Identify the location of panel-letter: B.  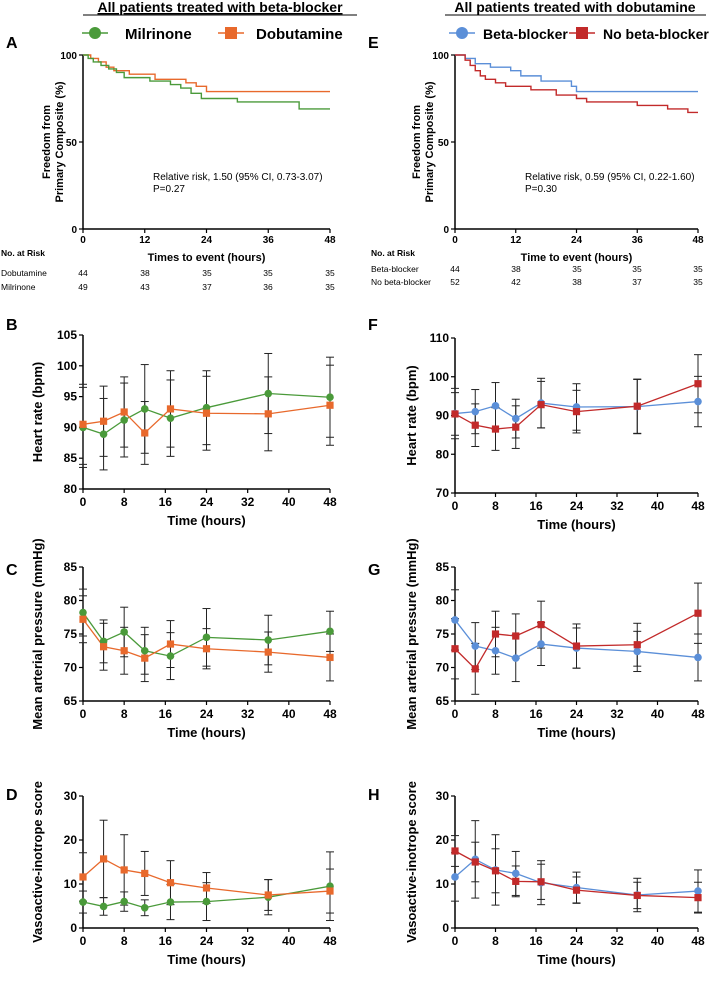
(12, 325).